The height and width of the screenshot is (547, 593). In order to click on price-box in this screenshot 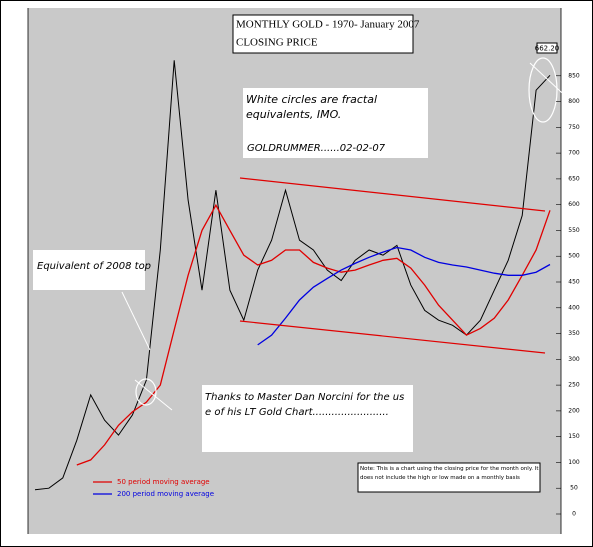, I will do `click(547, 48)`.